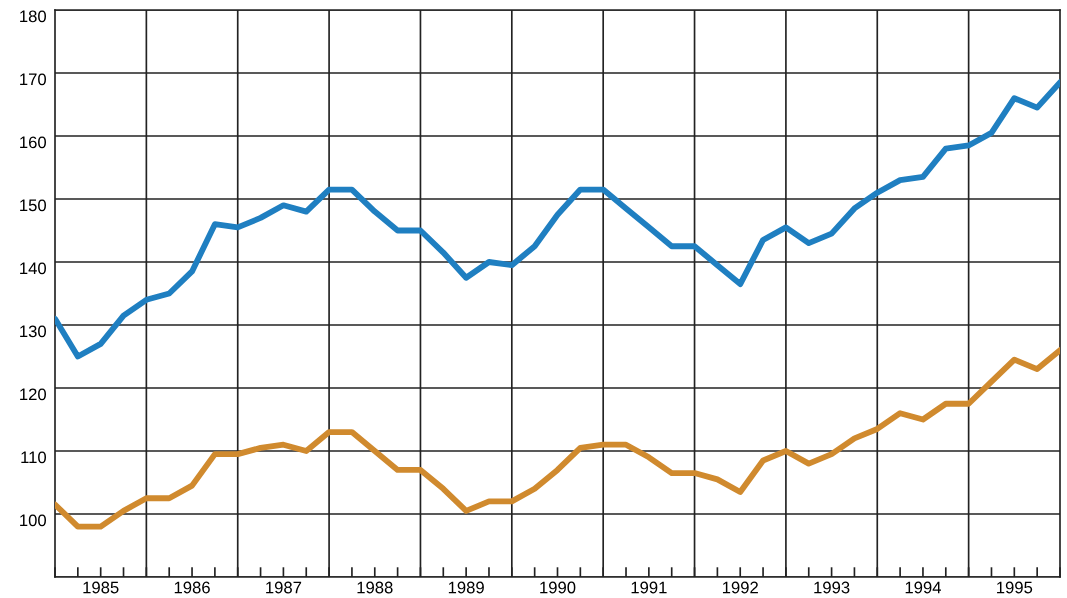  Describe the element at coordinates (34, 457) in the screenshot. I see `y-tick-label: 110` at that location.